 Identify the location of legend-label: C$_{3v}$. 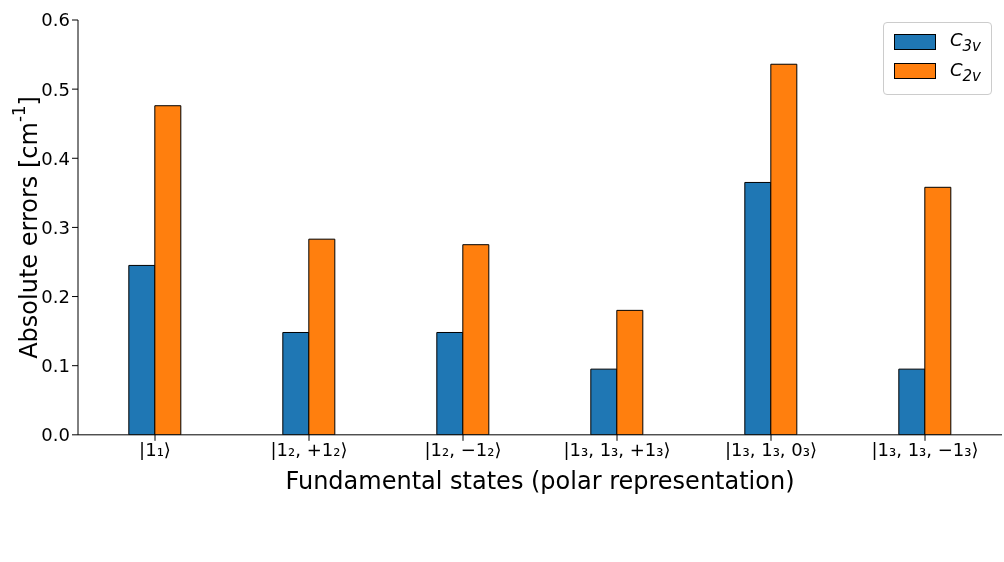
(965, 42).